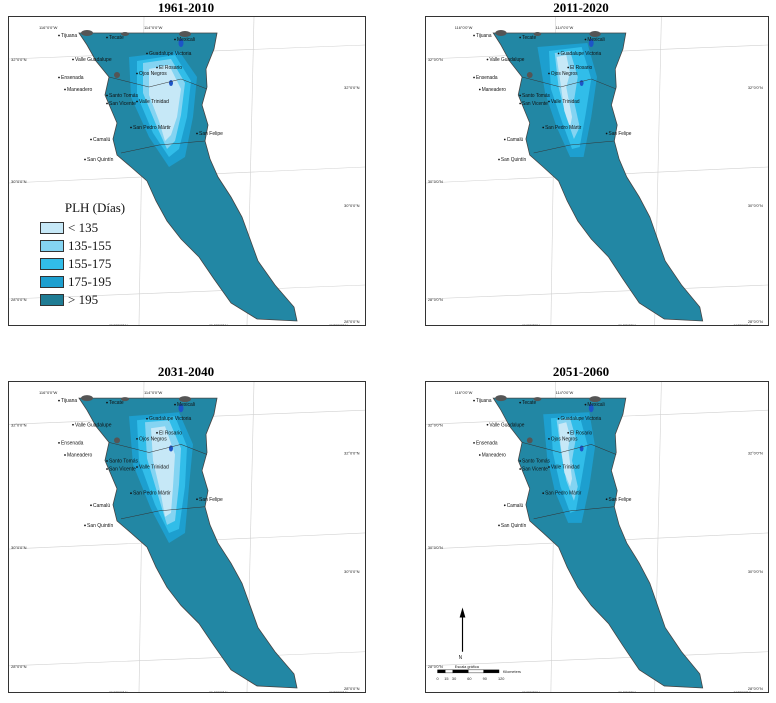  I want to click on panel-title: 1961-2010, so click(186, 7).